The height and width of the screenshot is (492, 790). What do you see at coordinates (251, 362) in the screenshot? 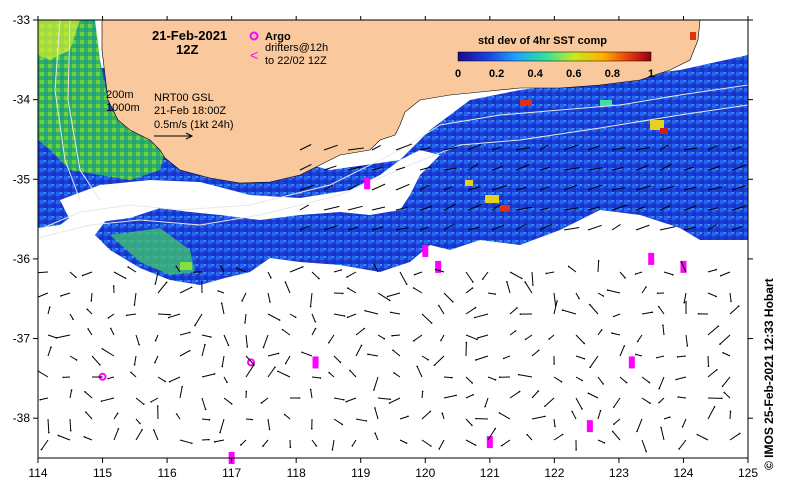
I see `argo-float` at bounding box center [251, 362].